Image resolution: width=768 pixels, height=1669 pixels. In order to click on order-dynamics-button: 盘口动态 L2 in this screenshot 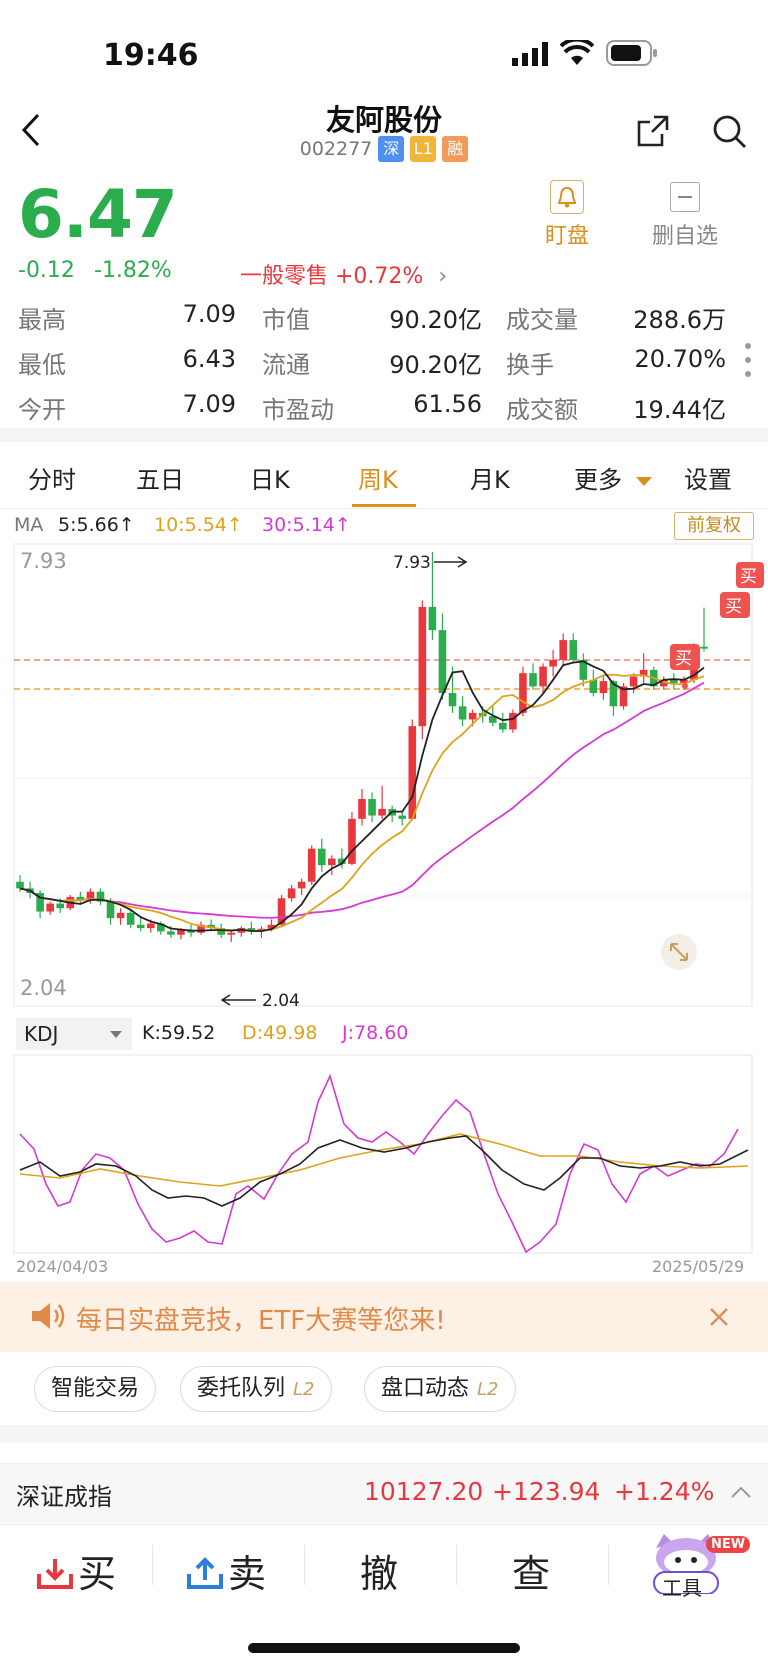, I will do `click(440, 1389)`.